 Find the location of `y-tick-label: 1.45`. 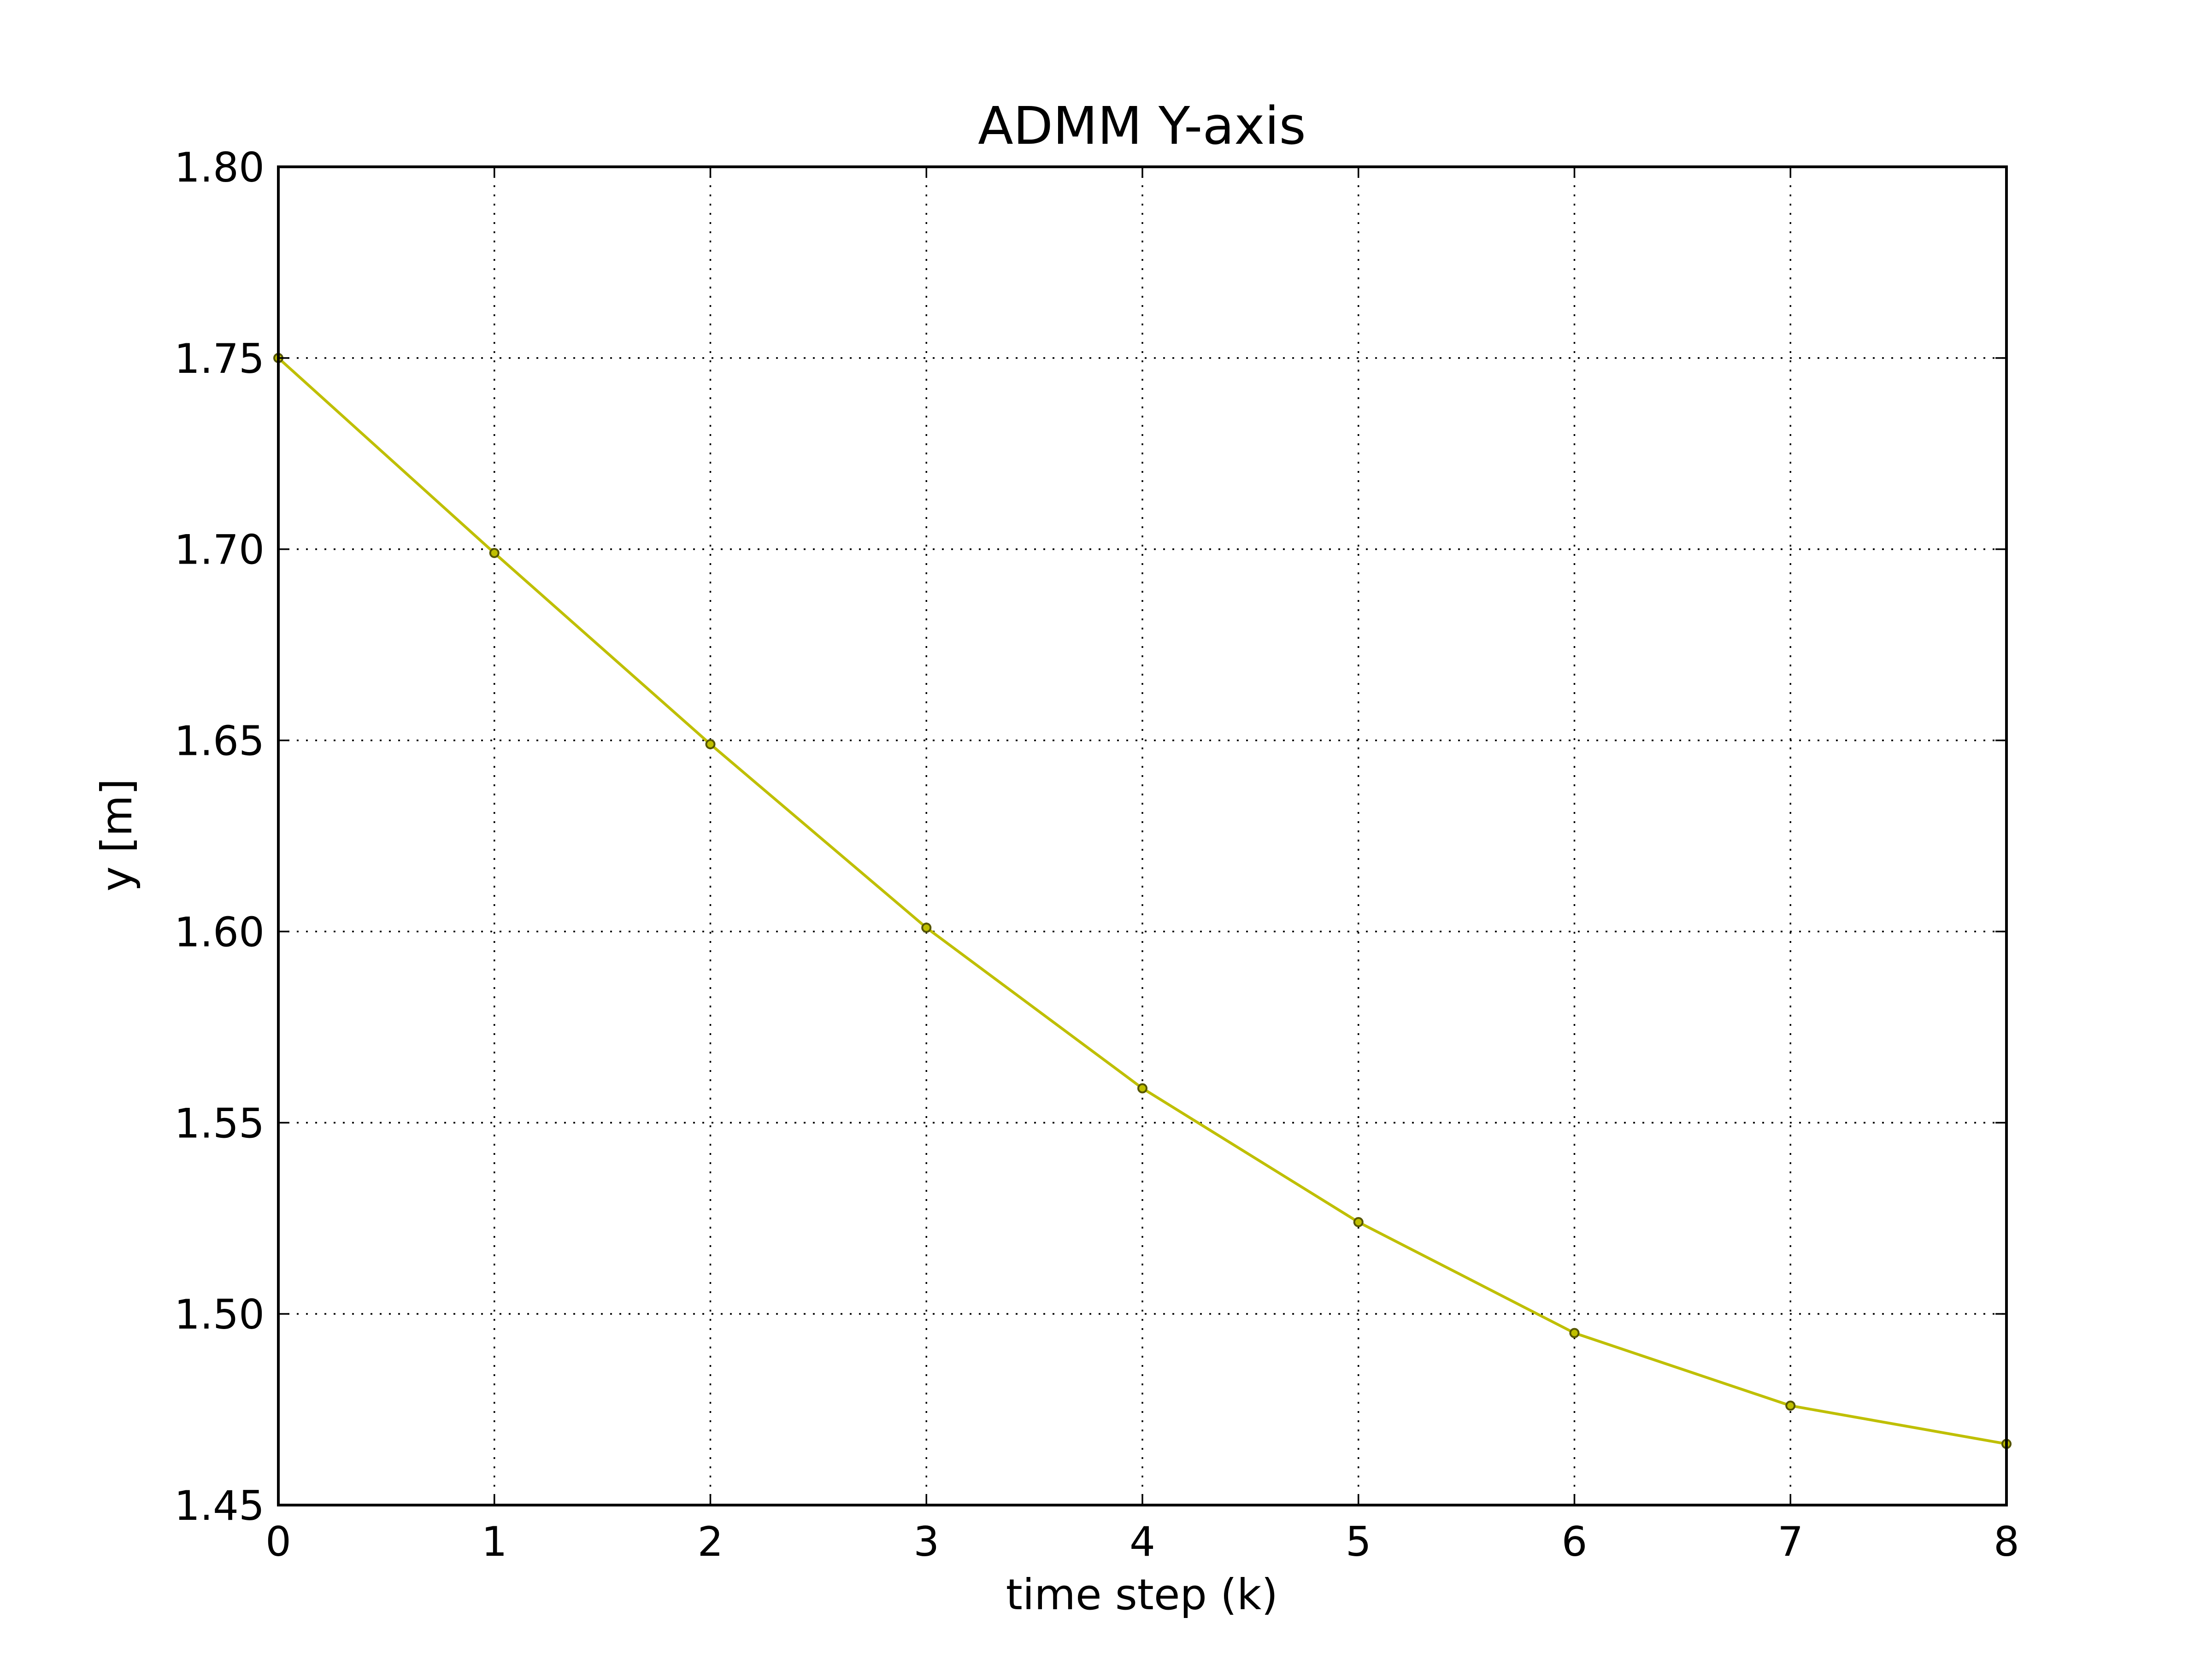

y-tick-label: 1.45 is located at coordinates (219, 1506).